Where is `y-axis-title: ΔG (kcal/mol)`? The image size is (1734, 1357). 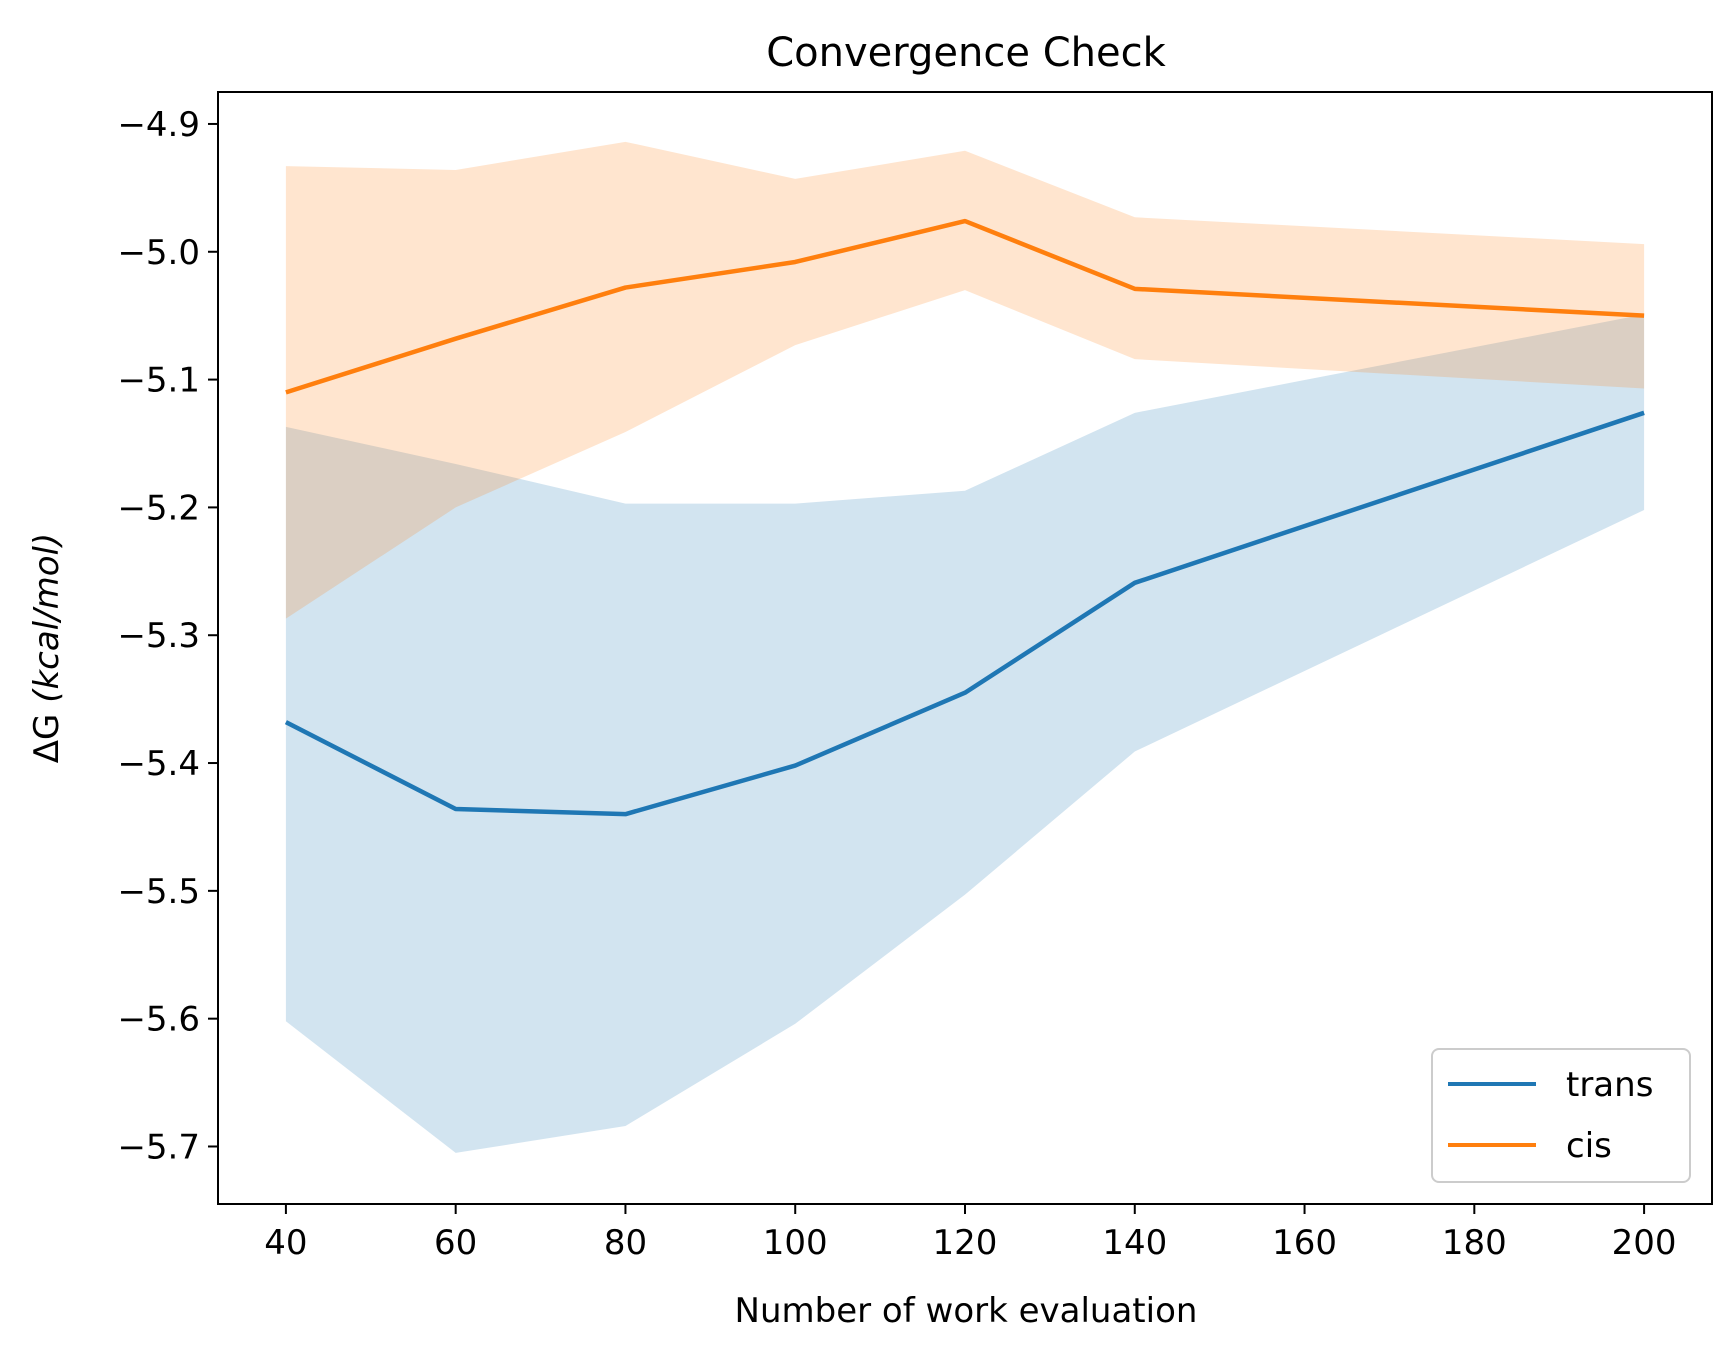 y-axis-title: ΔG (kcal/mol) is located at coordinates (47, 648).